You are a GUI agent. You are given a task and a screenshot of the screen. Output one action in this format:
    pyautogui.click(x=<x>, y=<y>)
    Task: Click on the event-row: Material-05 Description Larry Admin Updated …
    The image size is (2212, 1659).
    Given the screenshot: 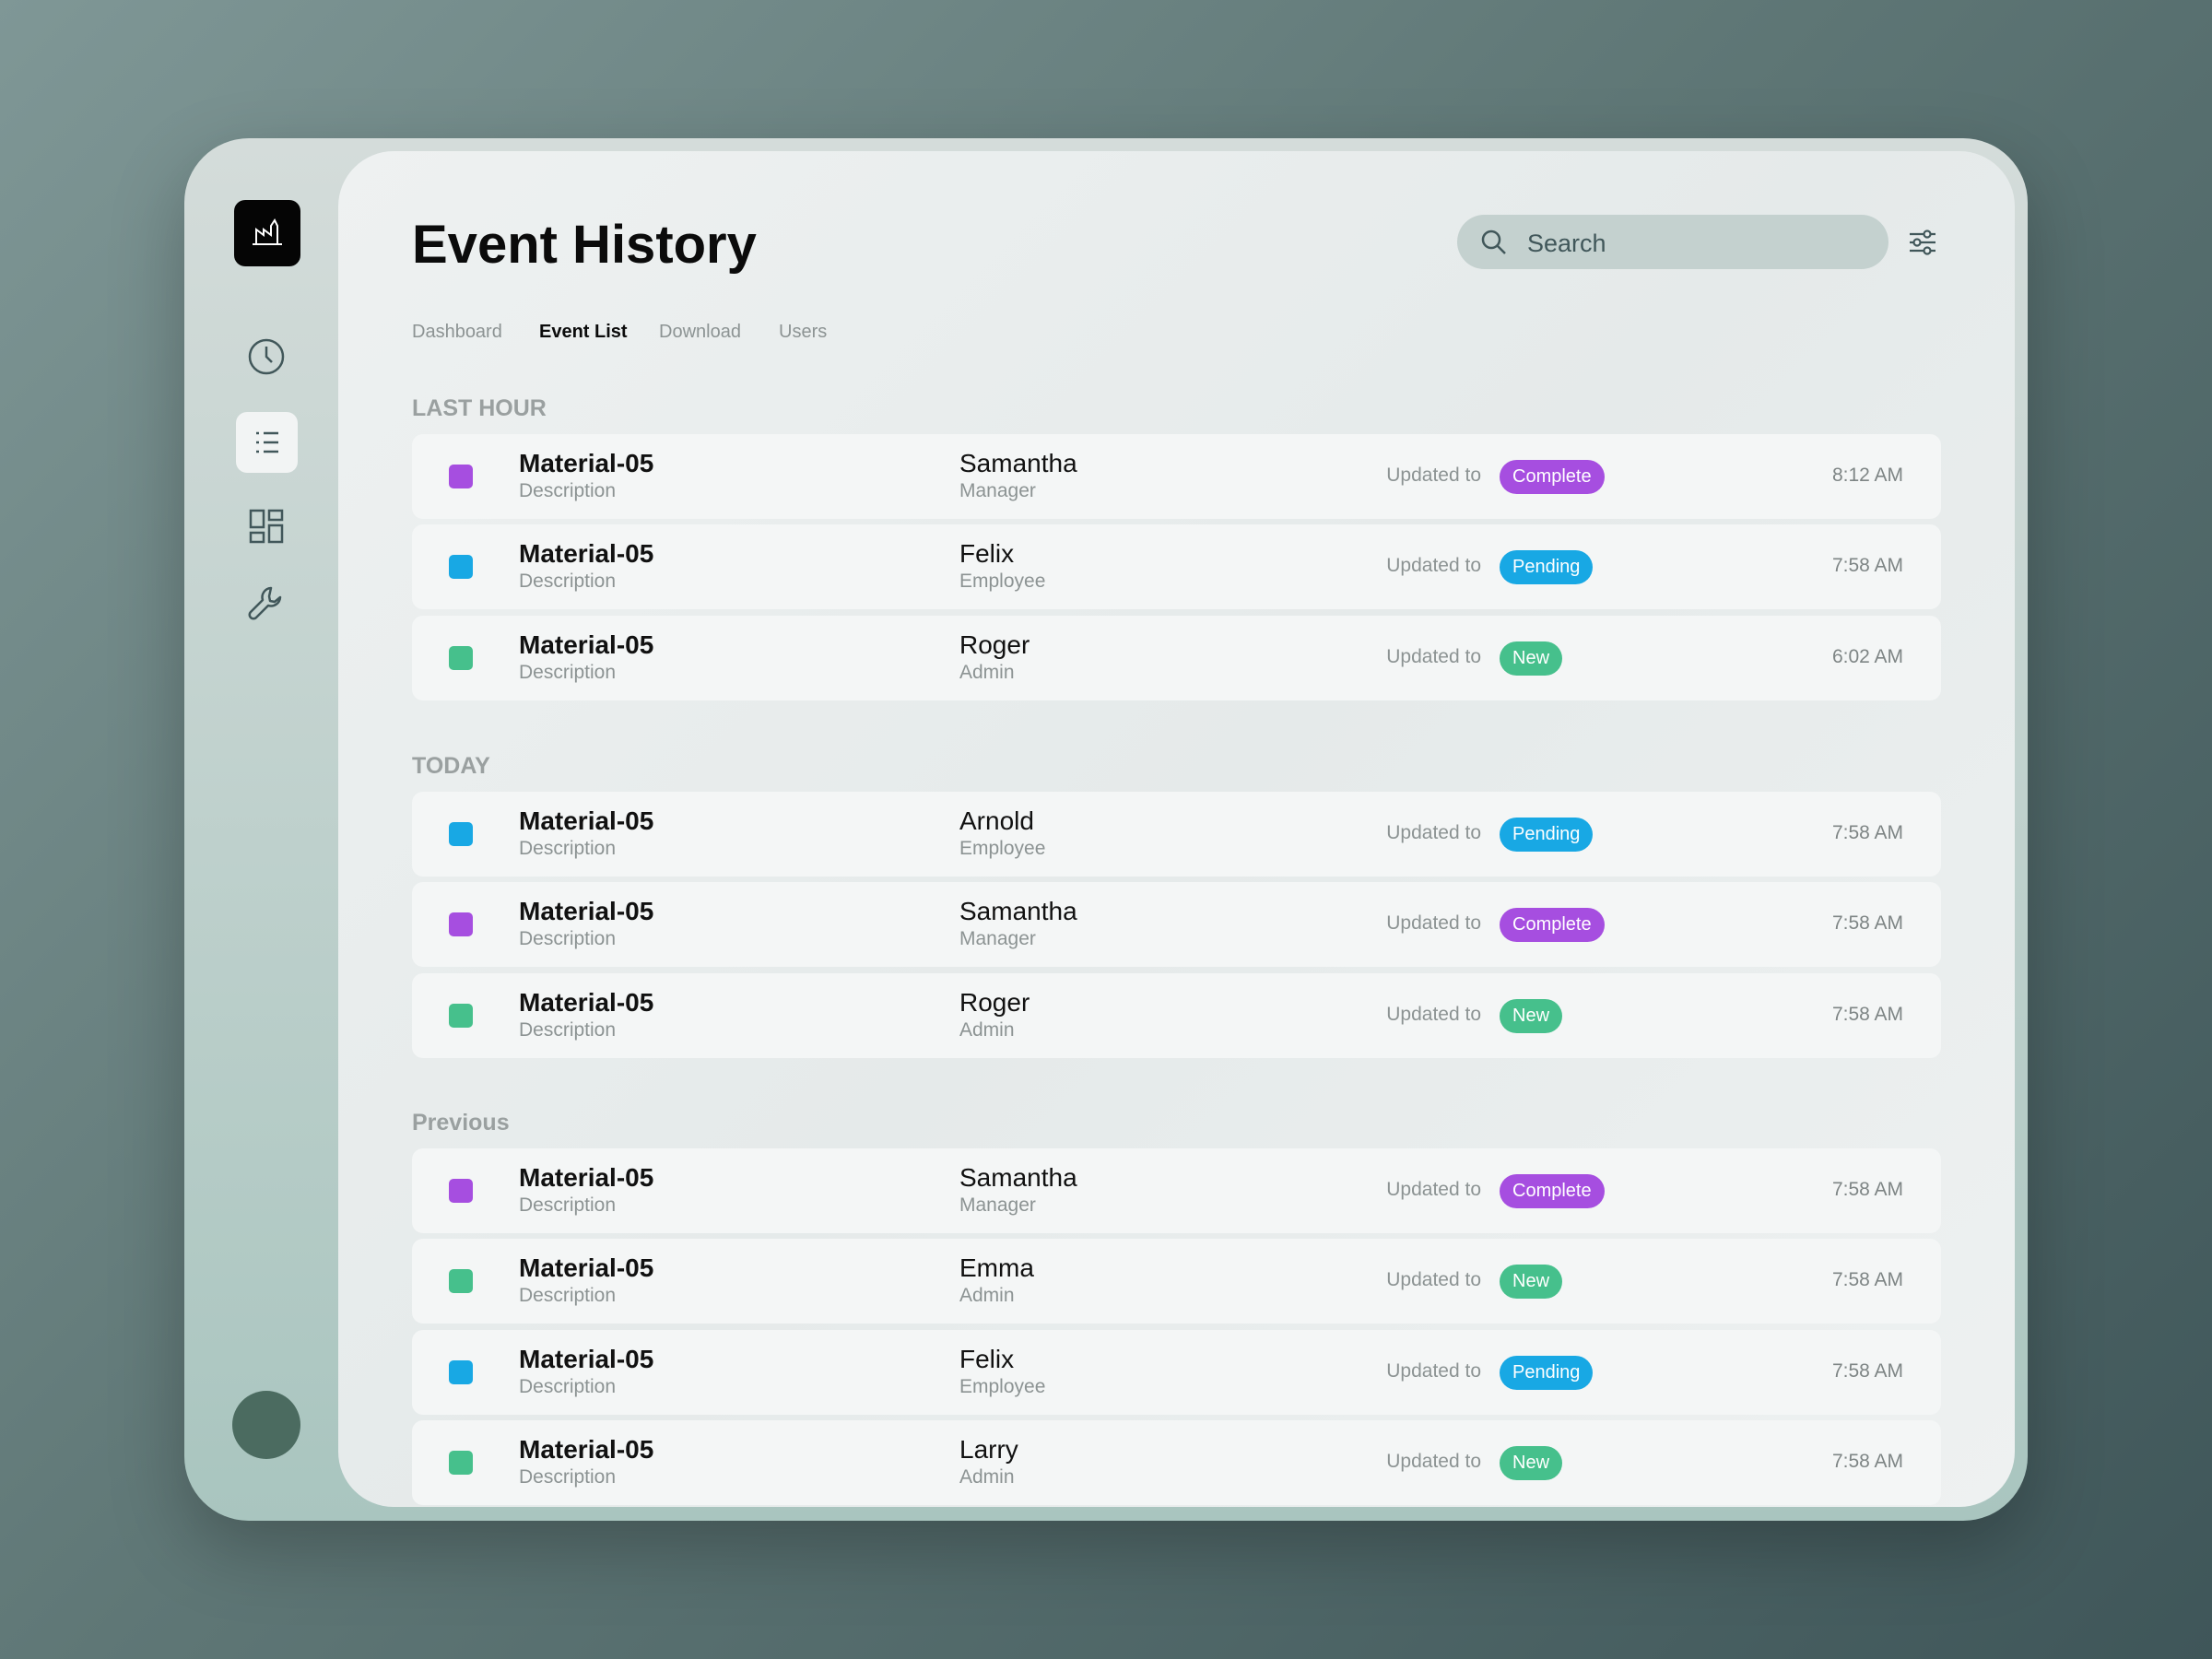 What is the action you would take?
    pyautogui.click(x=1176, y=1463)
    